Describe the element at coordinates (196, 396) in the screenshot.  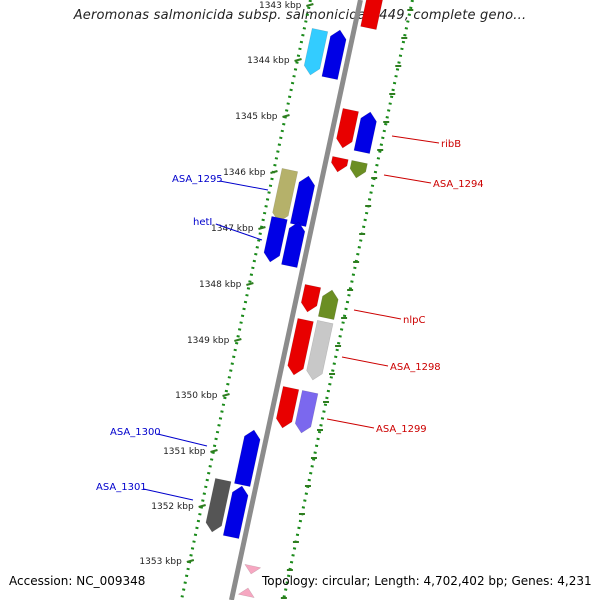
I see `kbp-tick-label: 1350 kbp` at that location.